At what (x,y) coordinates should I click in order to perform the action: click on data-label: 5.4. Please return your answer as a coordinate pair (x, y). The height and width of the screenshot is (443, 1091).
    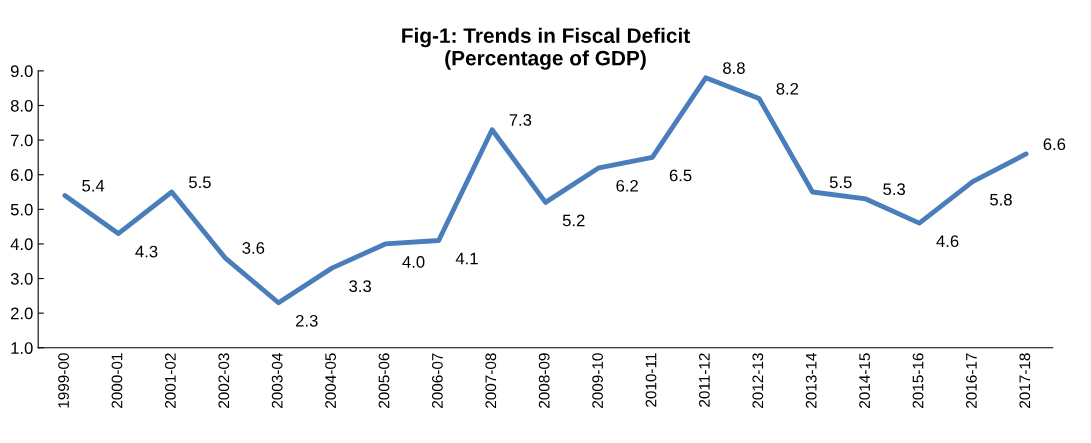
    Looking at the image, I should click on (93, 185).